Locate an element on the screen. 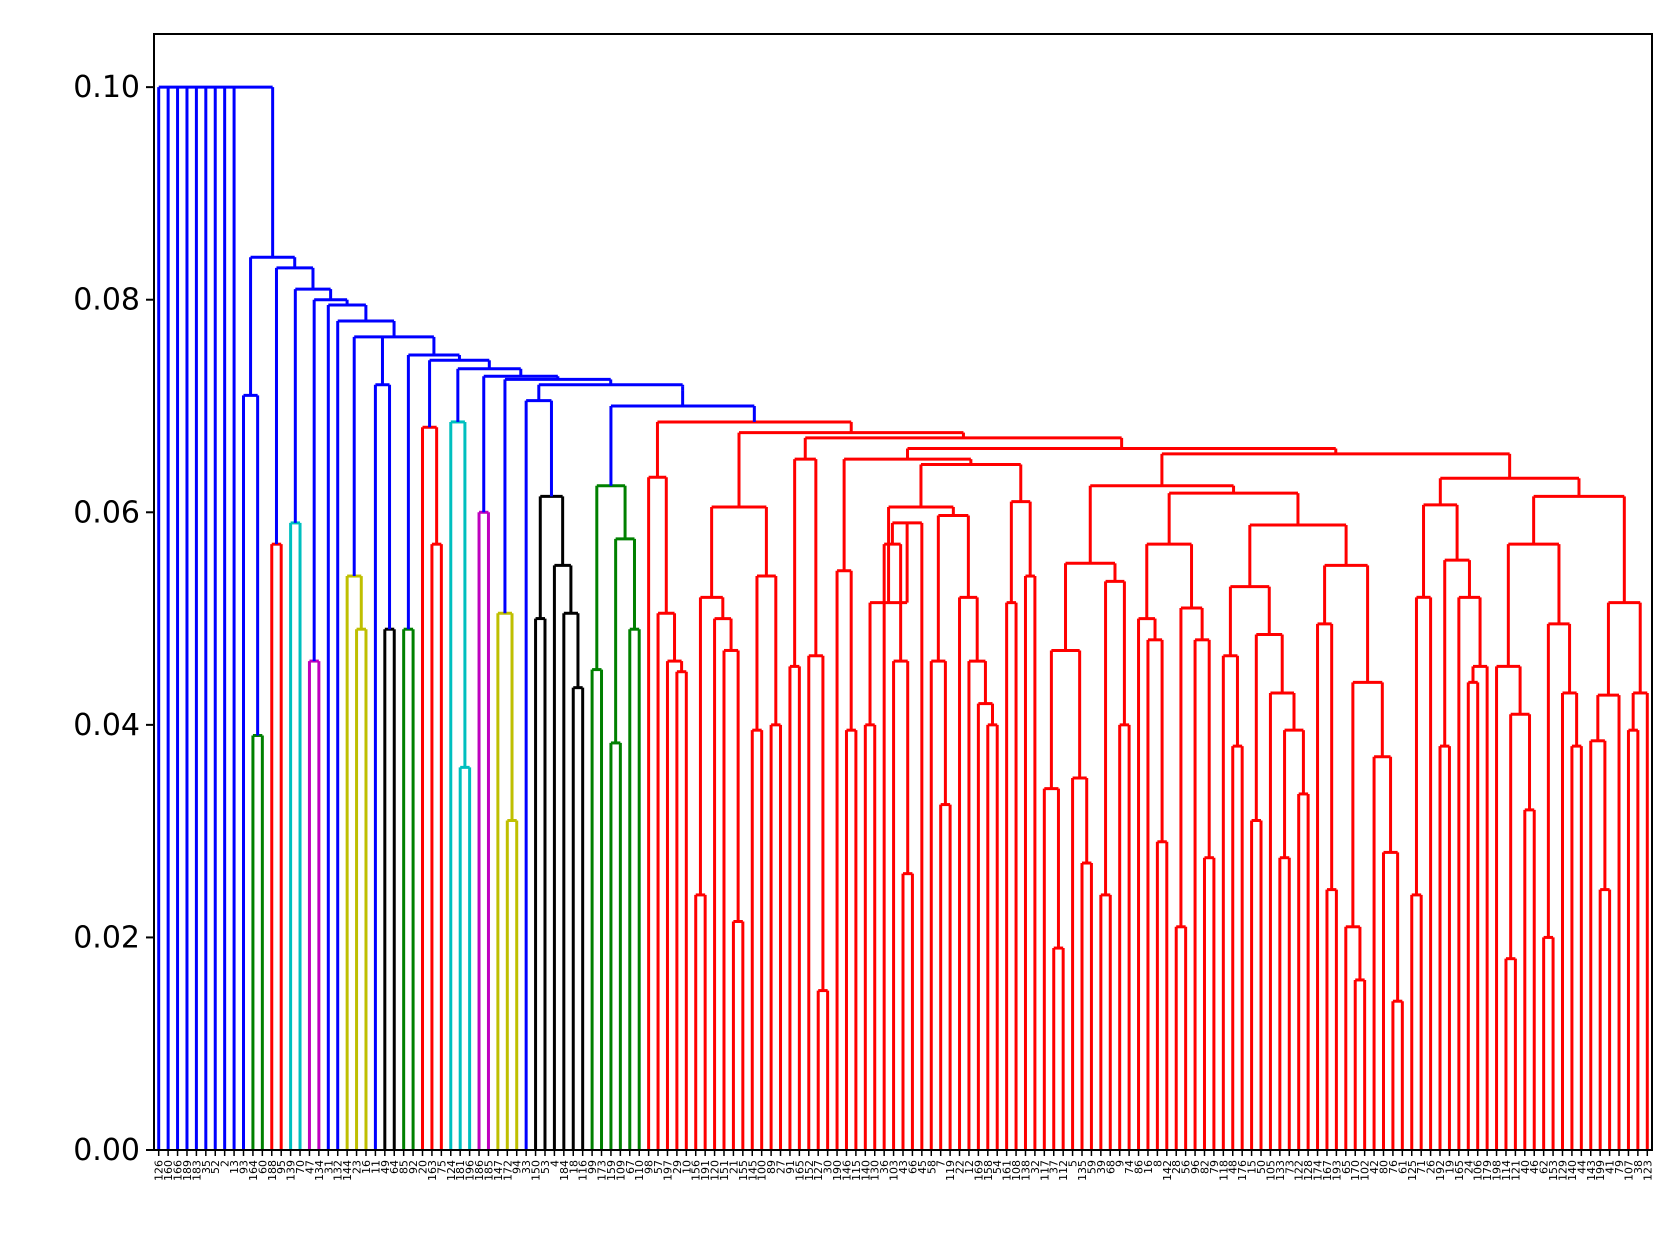  leaf-label: 12 is located at coordinates (969, 1167).